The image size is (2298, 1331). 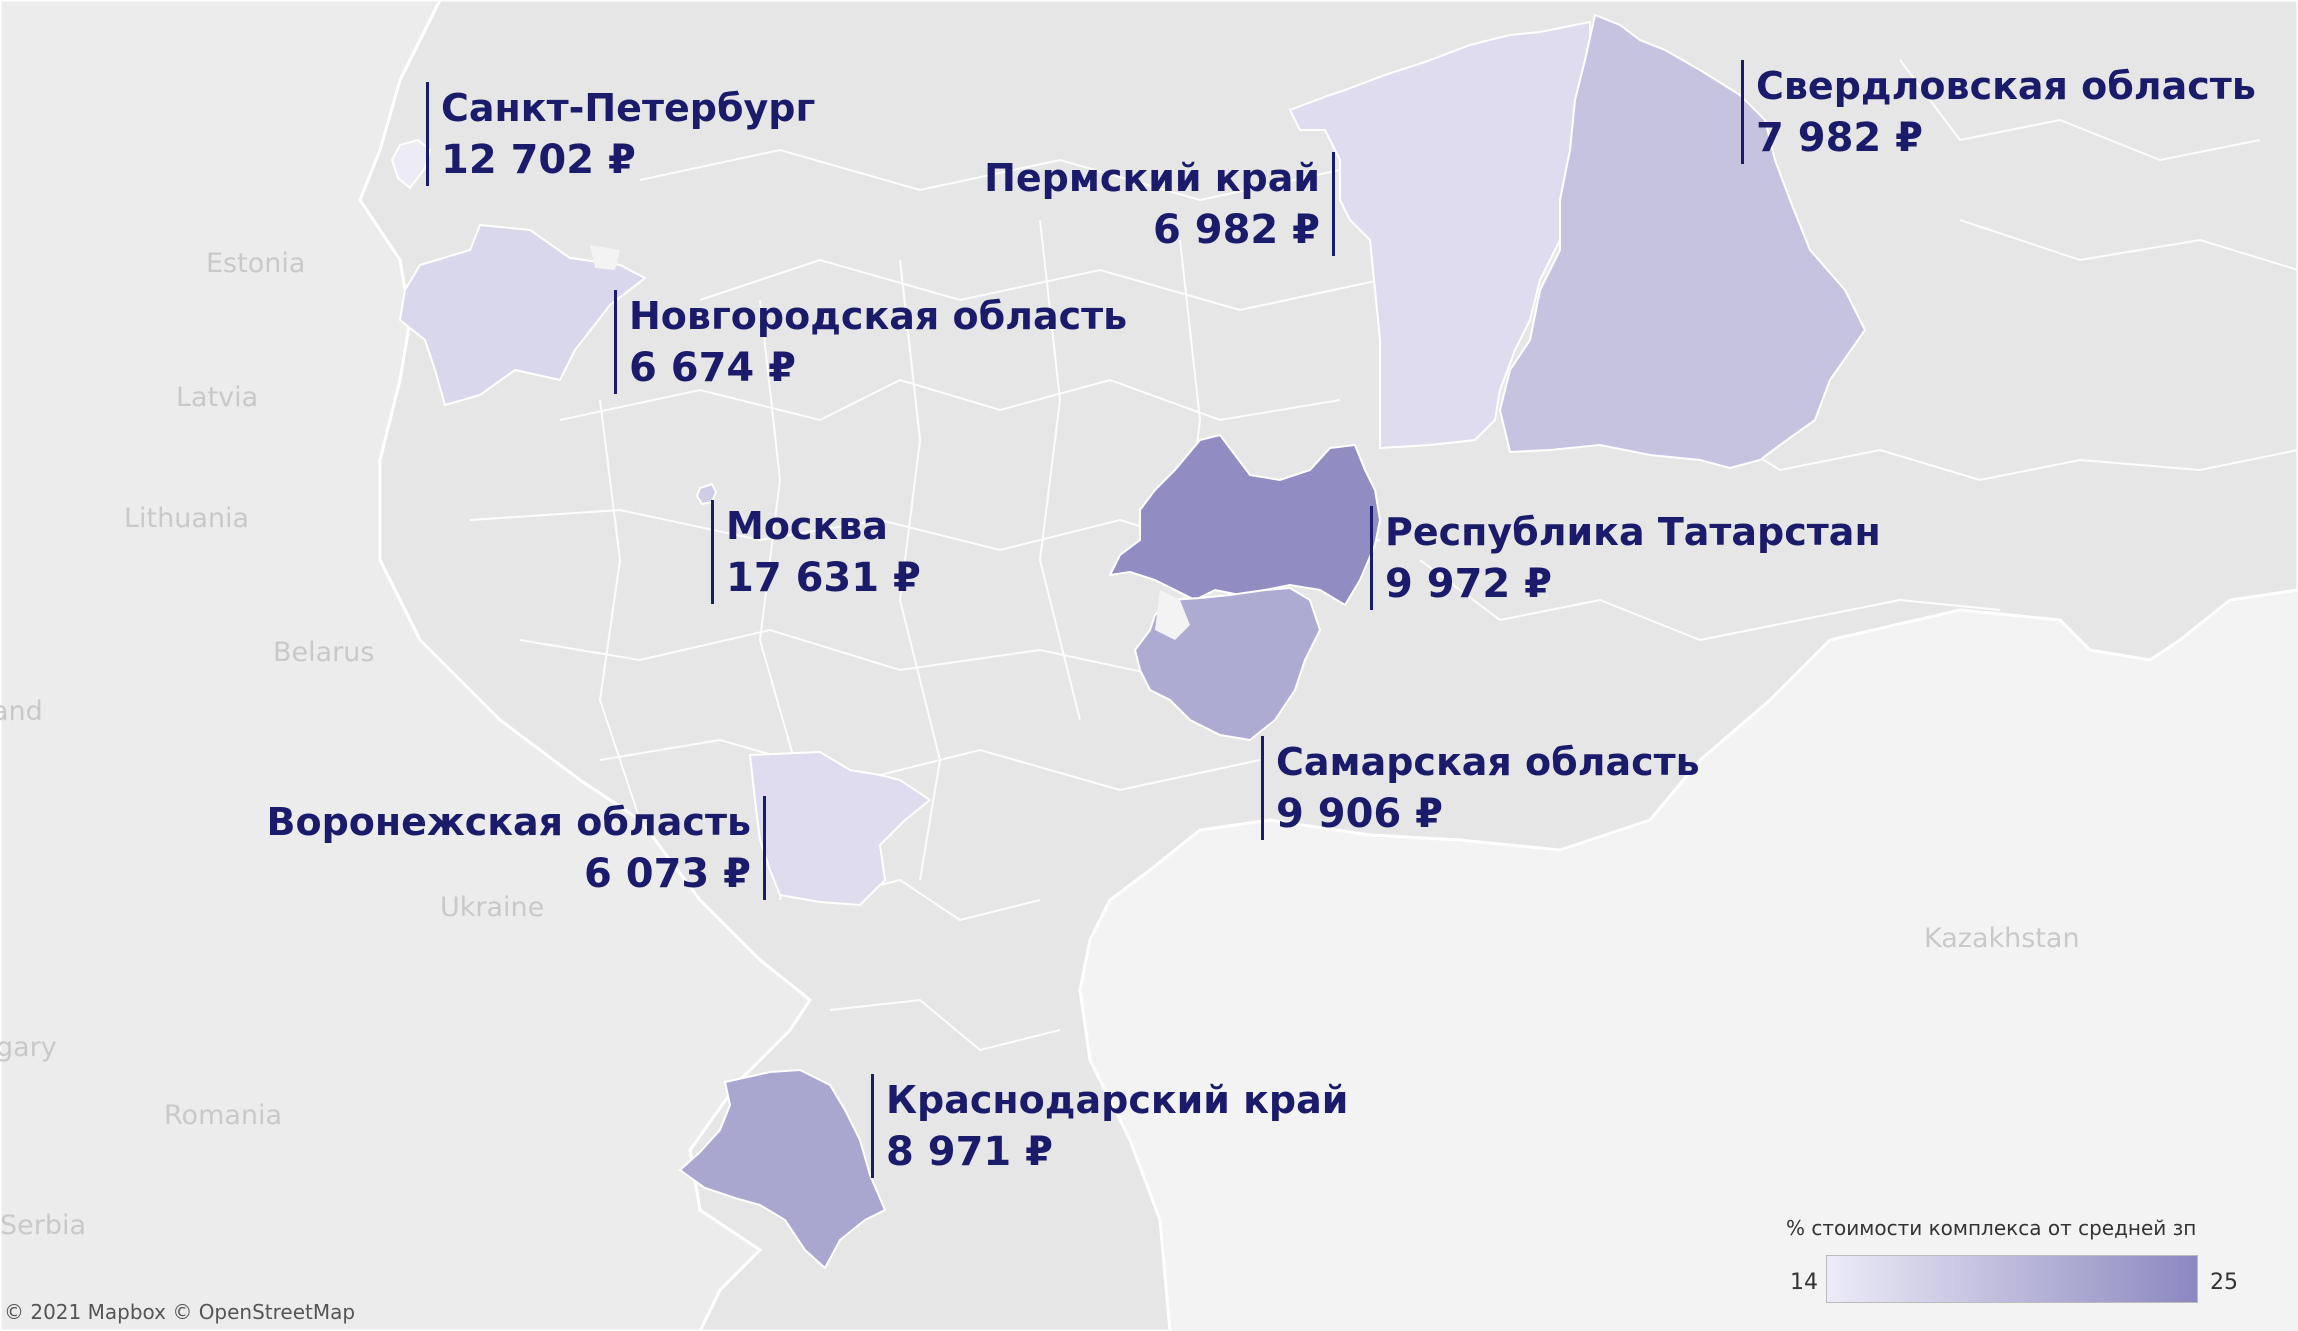 I want to click on region-value: 7 982 ₽, so click(x=1840, y=138).